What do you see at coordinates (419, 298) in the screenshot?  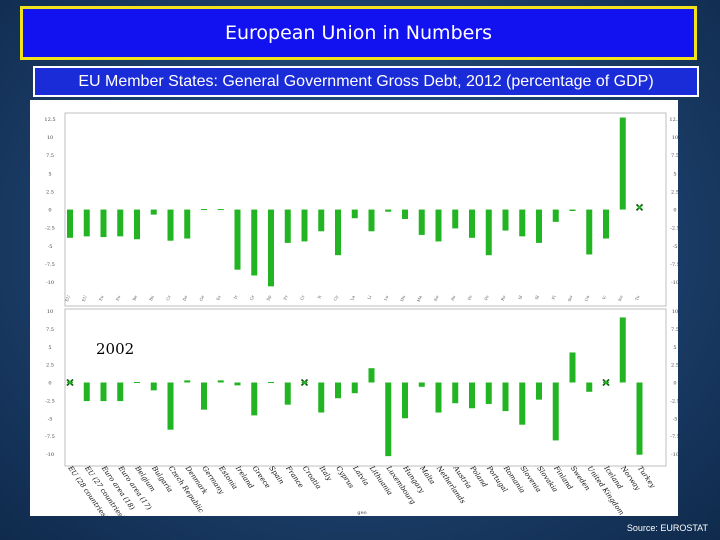 I see `top-x-tick-label: Ma` at bounding box center [419, 298].